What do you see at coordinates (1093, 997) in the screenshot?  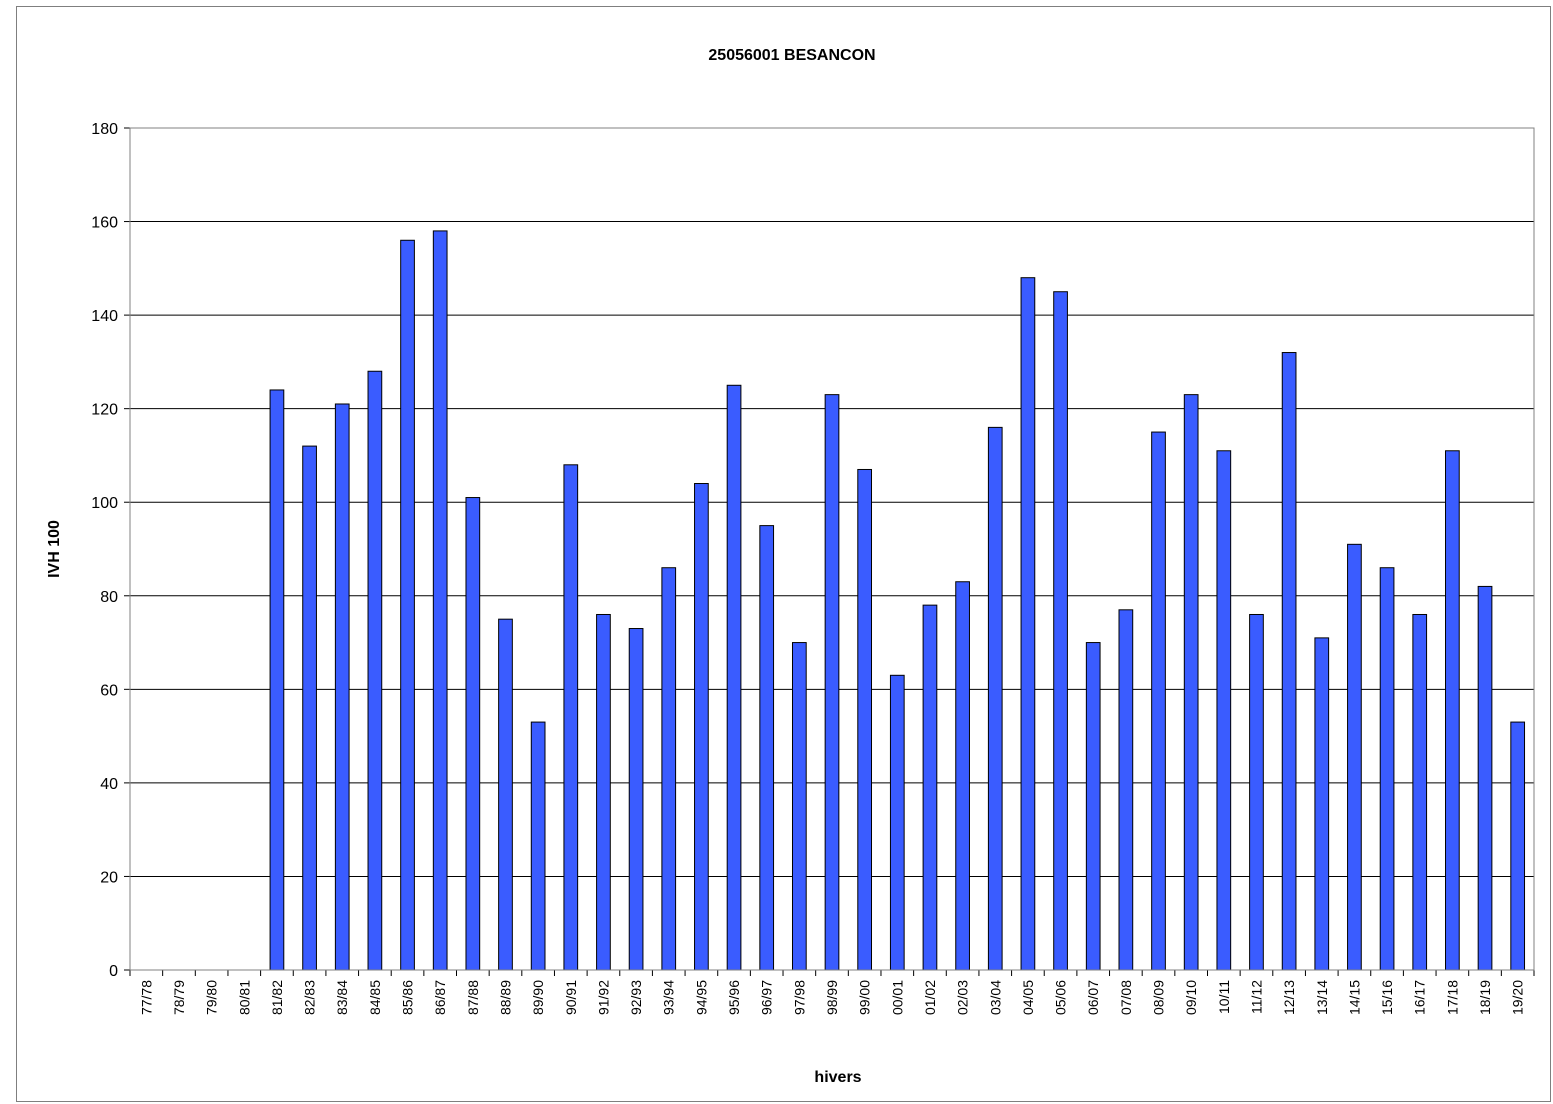 I see `x-tick-label: 06/07` at bounding box center [1093, 997].